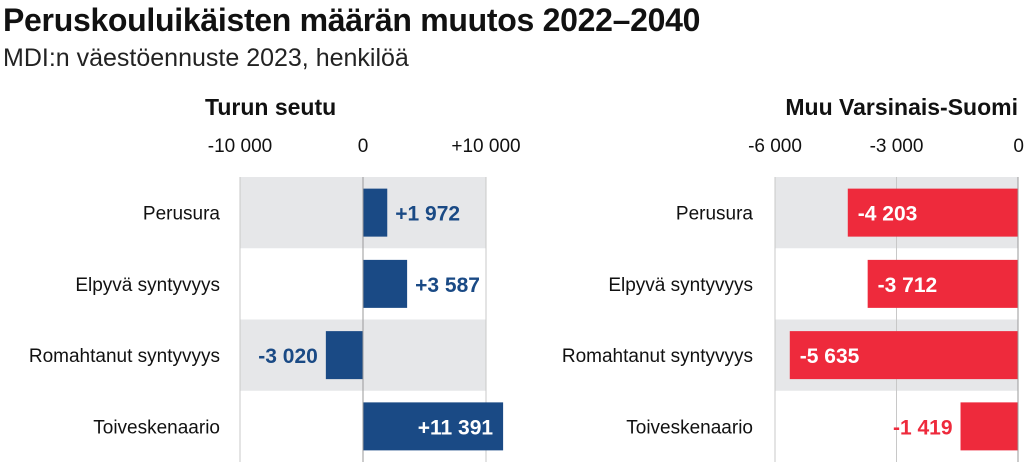 Image resolution: width=1024 pixels, height=462 pixels. What do you see at coordinates (775, 146) in the screenshot?
I see `tick-label: -6 000` at bounding box center [775, 146].